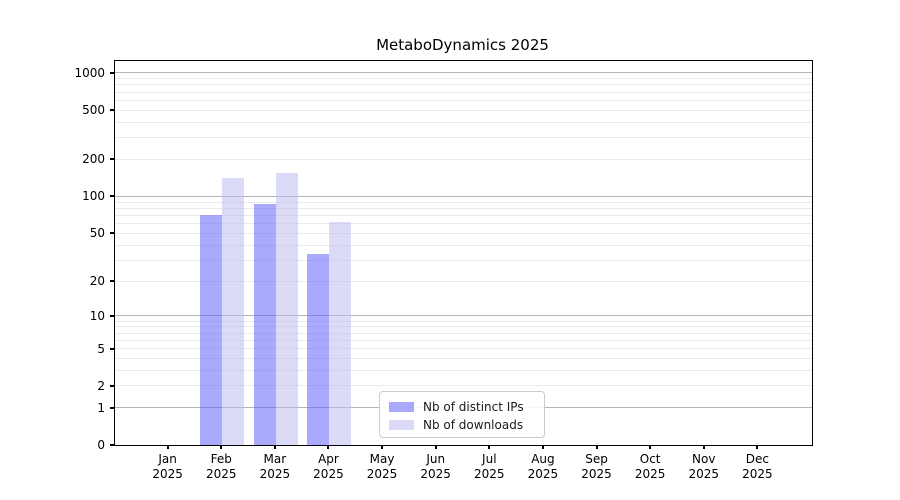 Image resolution: width=900 pixels, height=500 pixels. I want to click on x-axis-tick-label: Jul 2025, so click(489, 467).